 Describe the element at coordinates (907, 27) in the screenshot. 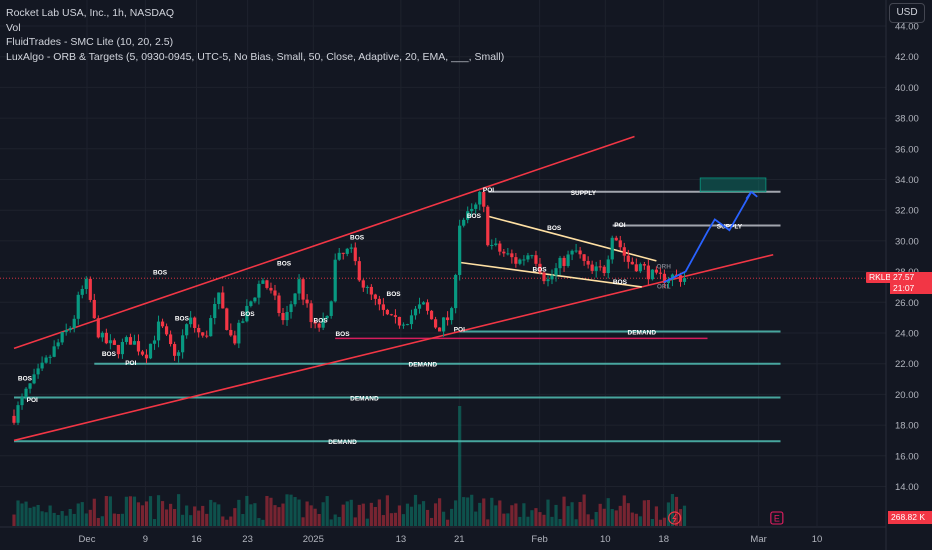

I see `price-tick-label: 44.00` at that location.